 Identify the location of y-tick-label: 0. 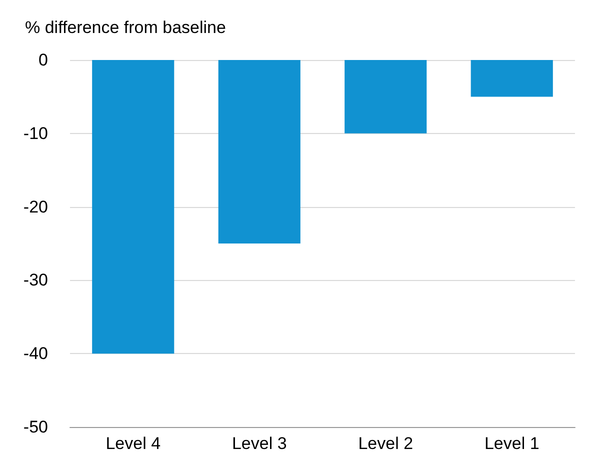
(43, 60).